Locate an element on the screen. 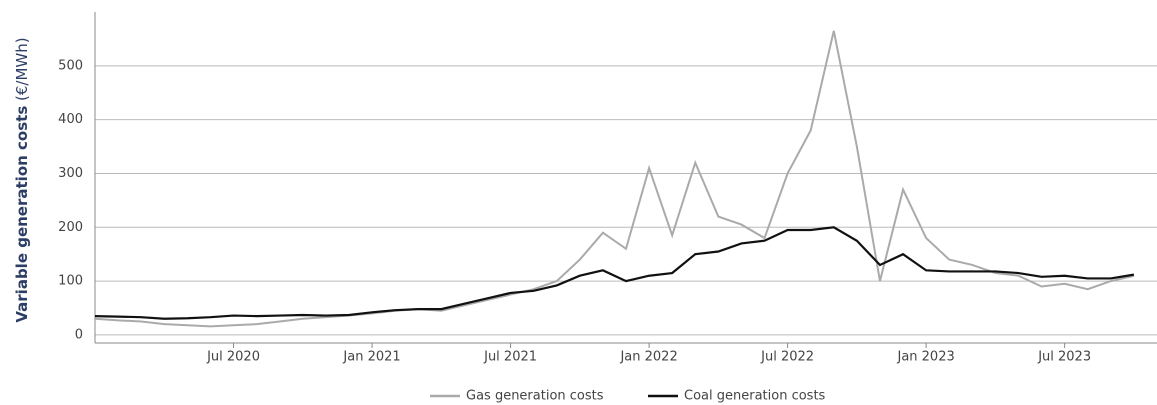  x-tick-label: Jan 2022 is located at coordinates (648, 357).